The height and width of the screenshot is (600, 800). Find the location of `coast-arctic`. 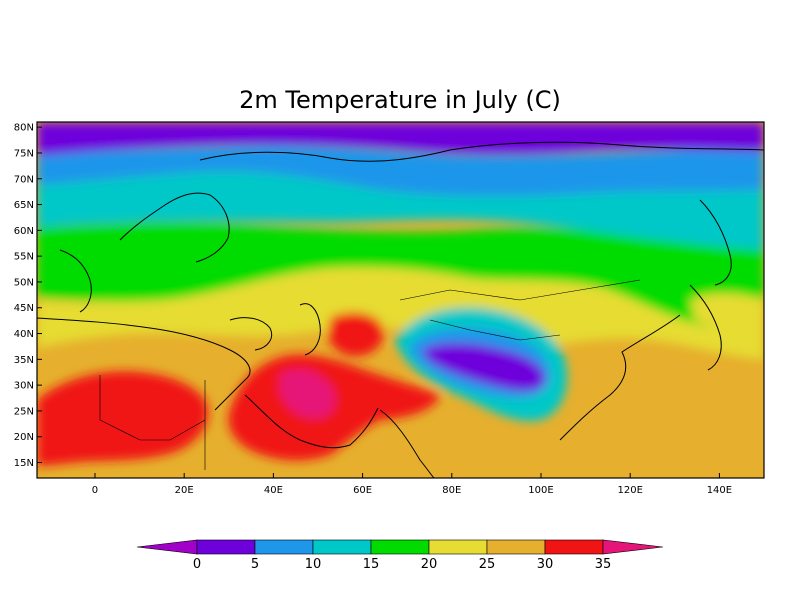

coast-arctic is located at coordinates (481, 151).